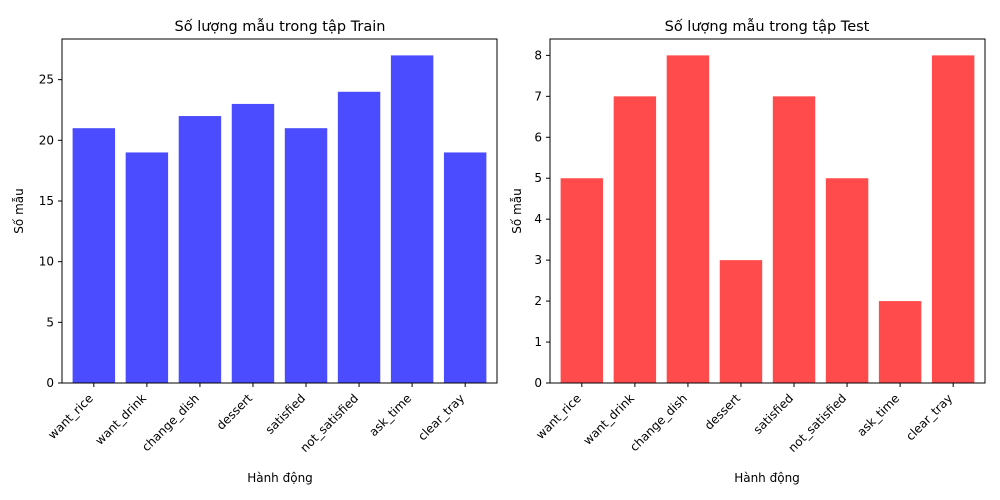  I want to click on y-tick-label: 3, so click(538, 260).